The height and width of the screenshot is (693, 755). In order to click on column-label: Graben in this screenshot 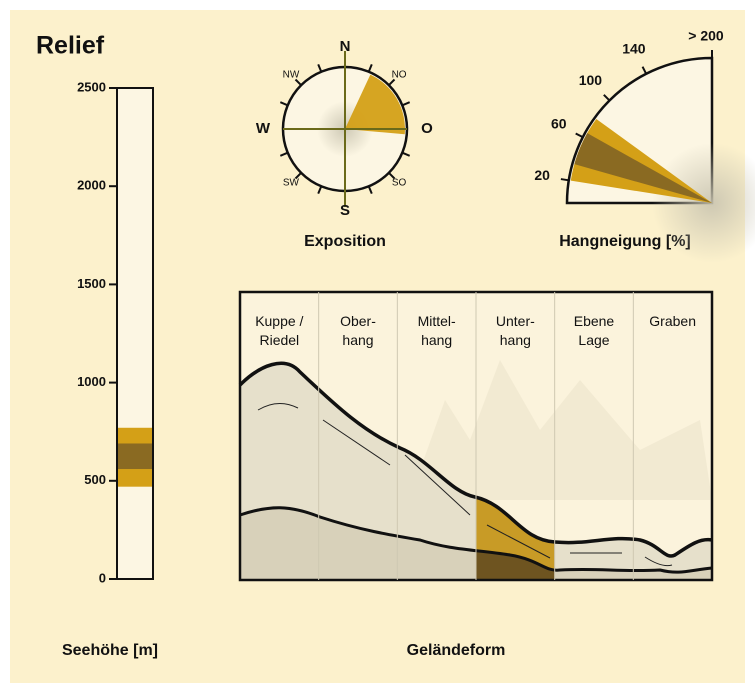, I will do `click(672, 321)`.